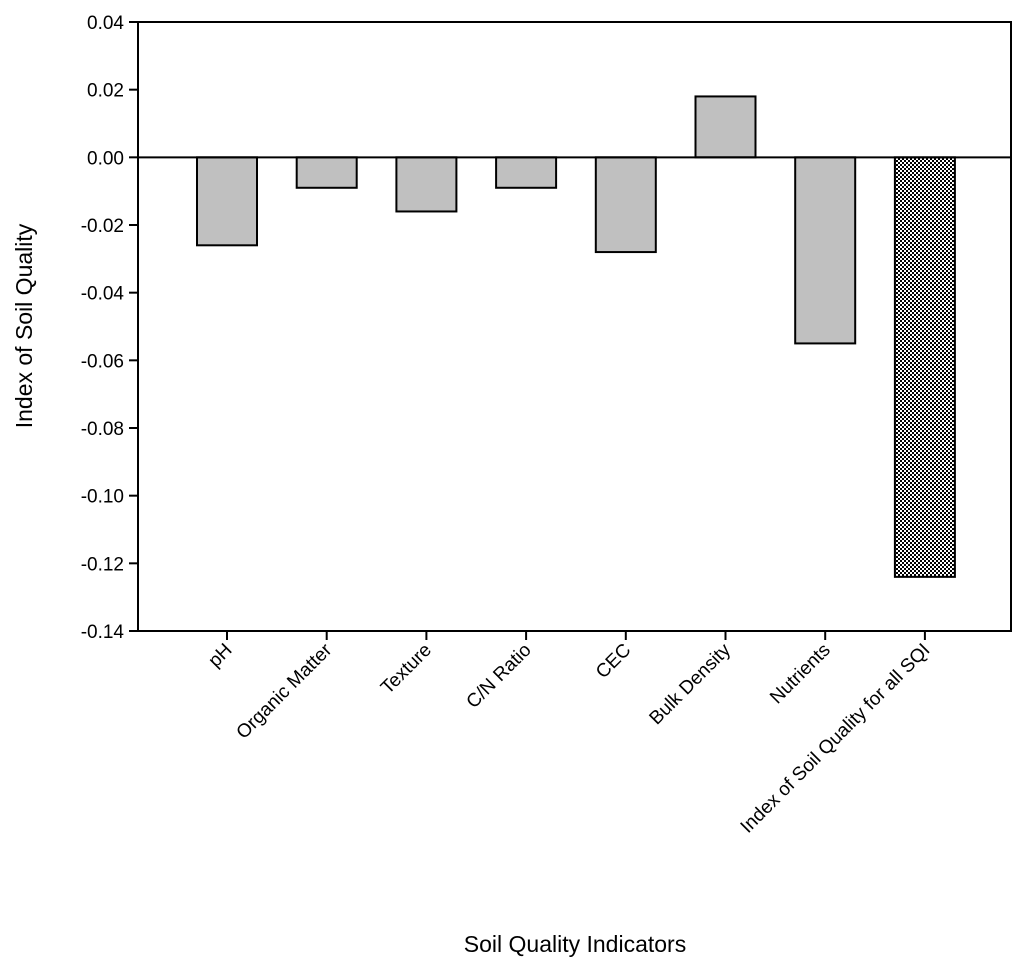 The width and height of the screenshot is (1013, 973). I want to click on x-category-label: Nutrients, so click(800, 674).